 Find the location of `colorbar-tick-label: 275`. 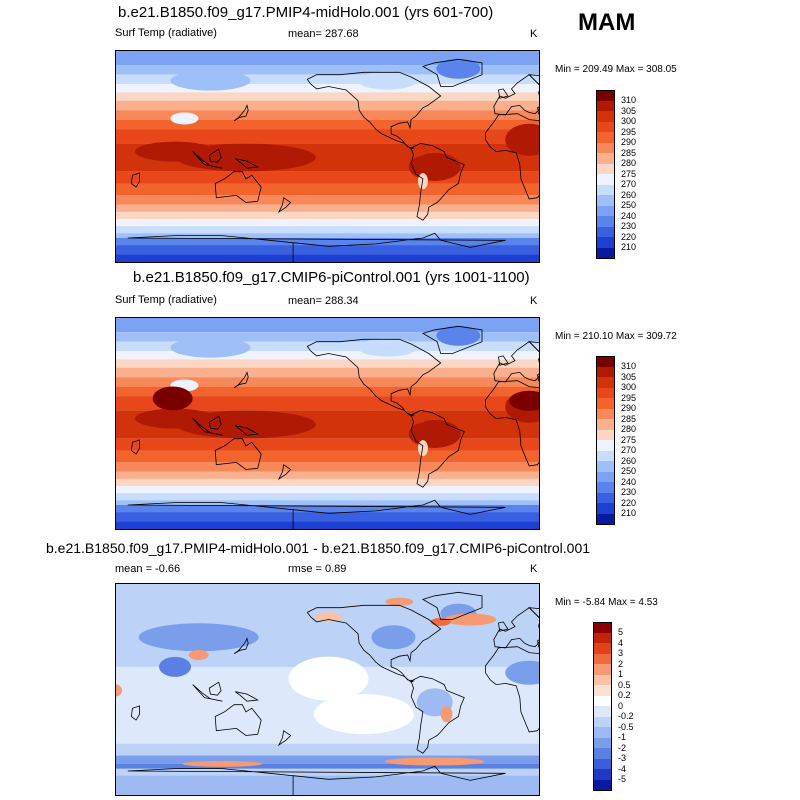

colorbar-tick-label: 275 is located at coordinates (629, 439).